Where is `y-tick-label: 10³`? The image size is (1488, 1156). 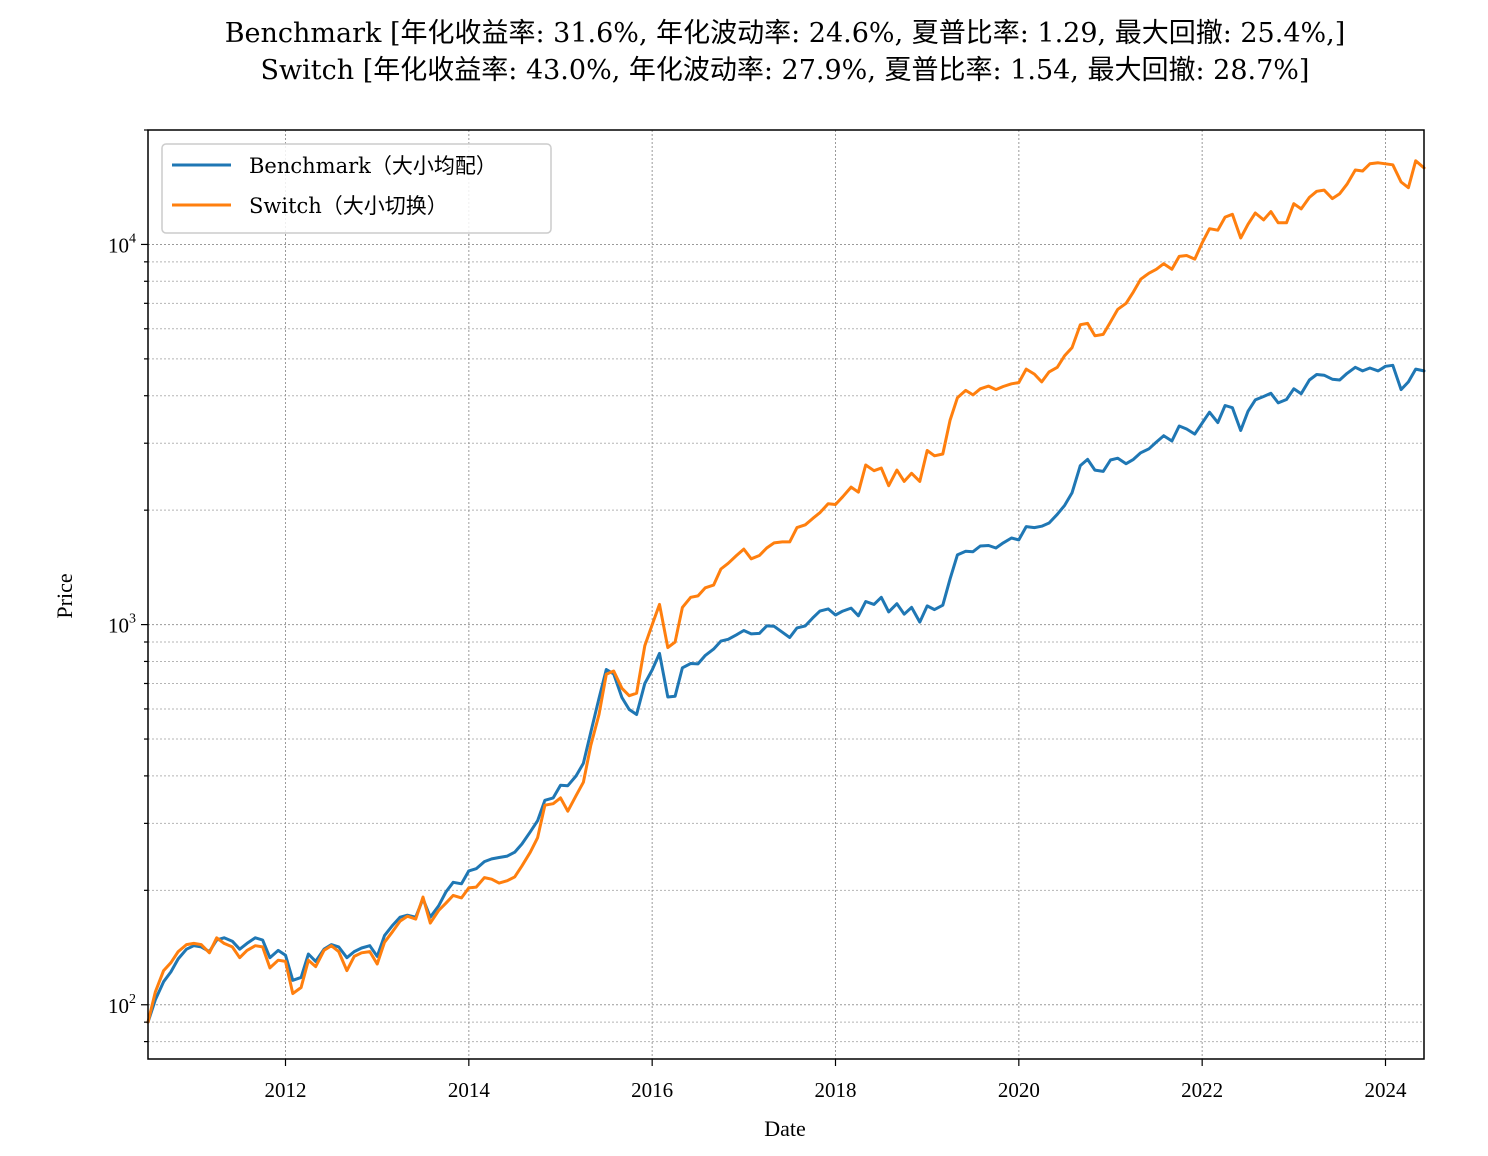
y-tick-label: 10³ is located at coordinates (122, 625).